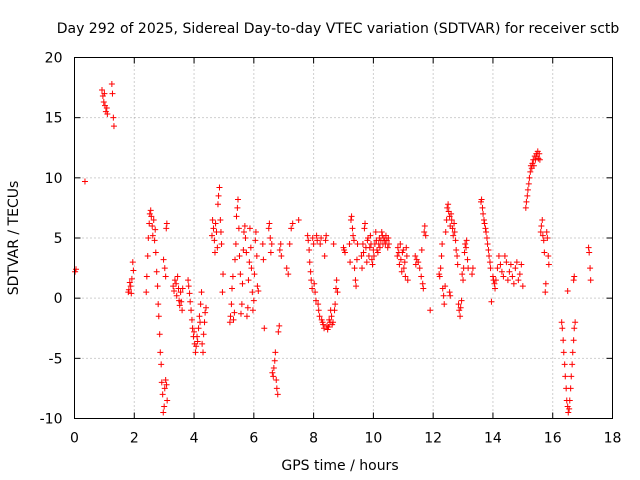  What do you see at coordinates (553, 439) in the screenshot?
I see `x-tick-label: 16` at bounding box center [553, 439].